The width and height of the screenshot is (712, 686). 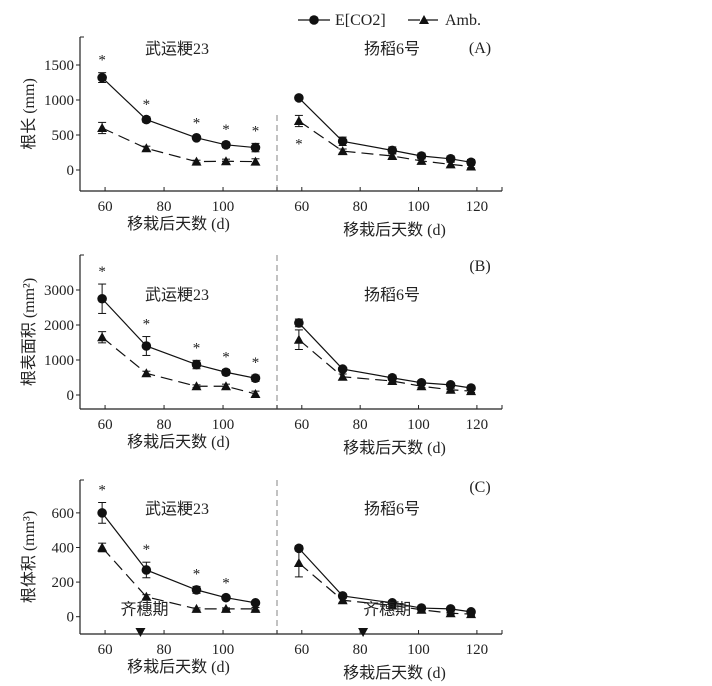 I want to click on group-right: 60 80 100 120 移栽后天数 (d) 扬稻6号 *, so click(x=398, y=139).